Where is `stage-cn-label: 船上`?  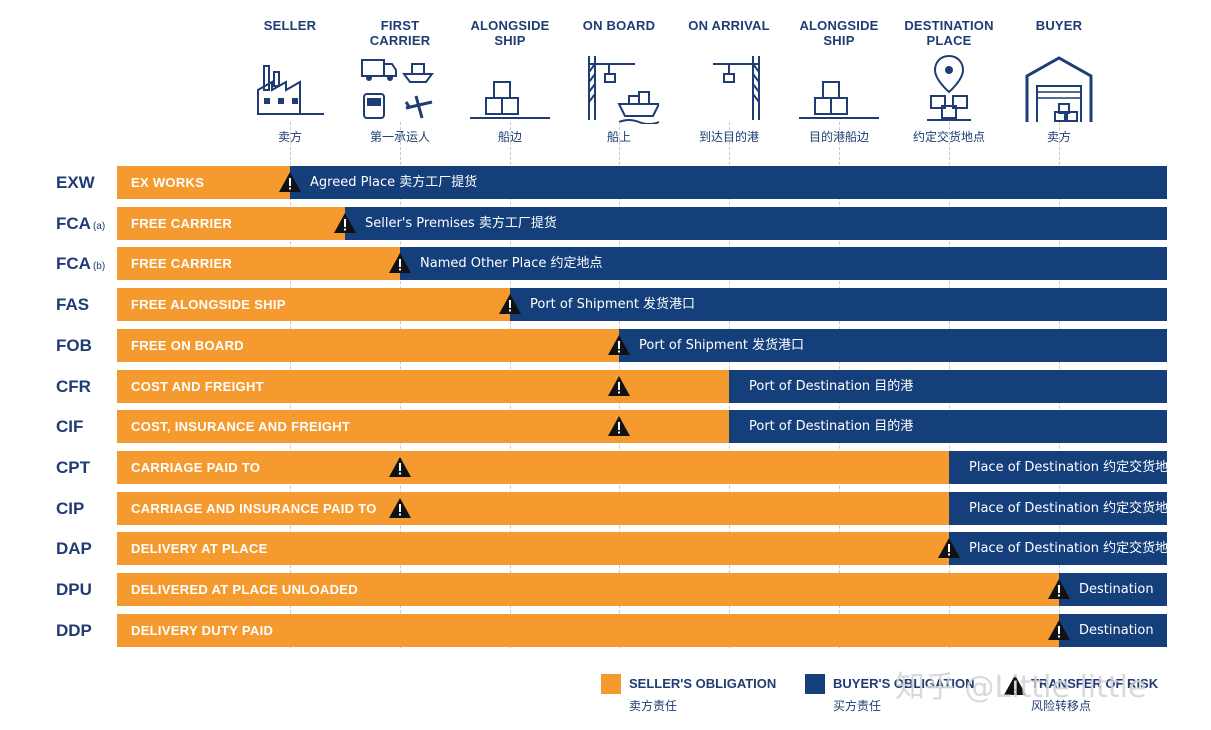
stage-cn-label: 船上 is located at coordinates (618, 137).